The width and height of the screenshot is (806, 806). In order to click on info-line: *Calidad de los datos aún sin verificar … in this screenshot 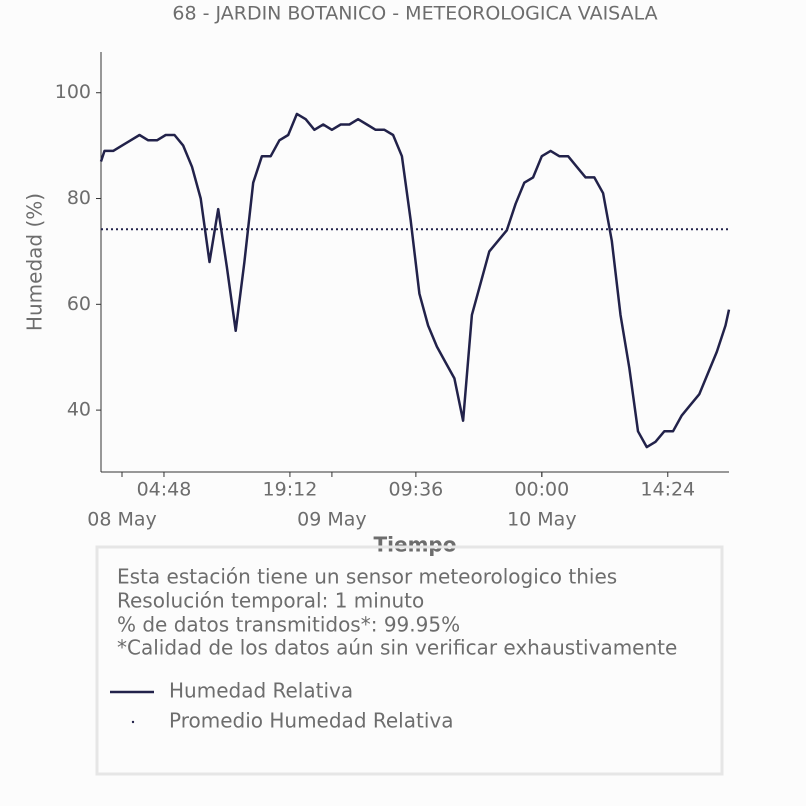, I will do `click(397, 648)`.